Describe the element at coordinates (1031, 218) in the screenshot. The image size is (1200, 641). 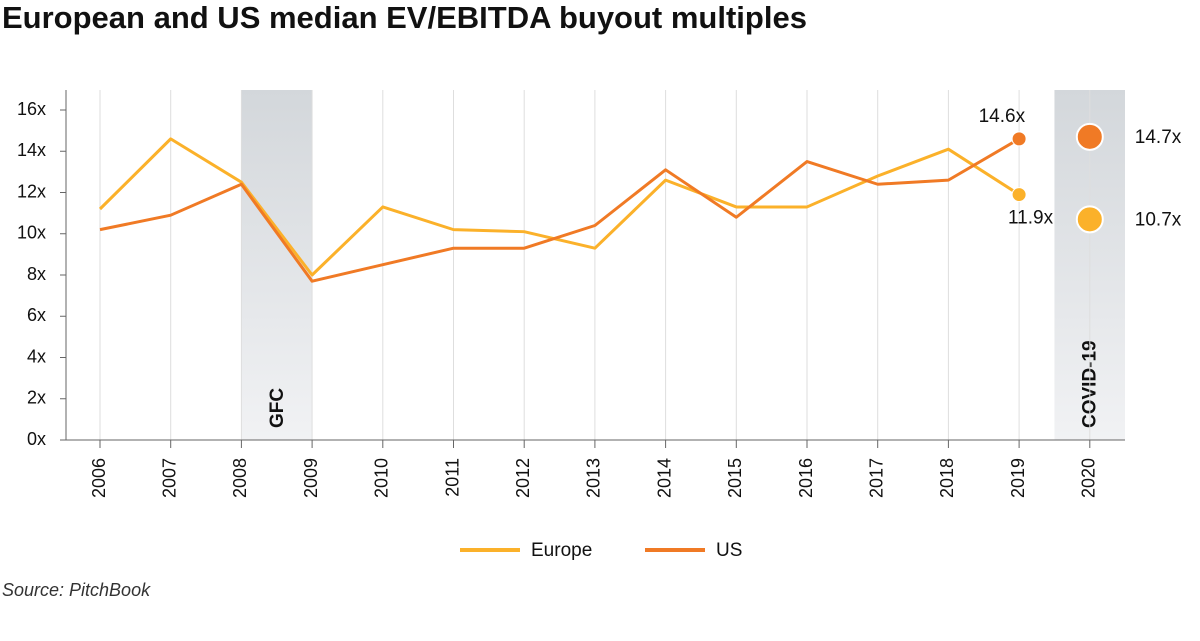
I see `data-label: 11.9x` at that location.